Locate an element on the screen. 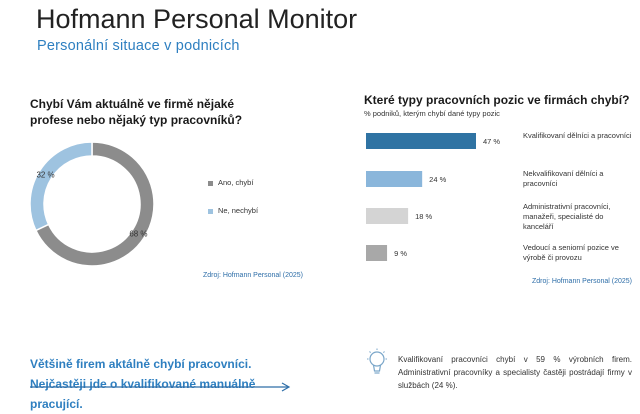 This screenshot has height=414, width=640. legend-item: Ano, chybí is located at coordinates (230, 182).